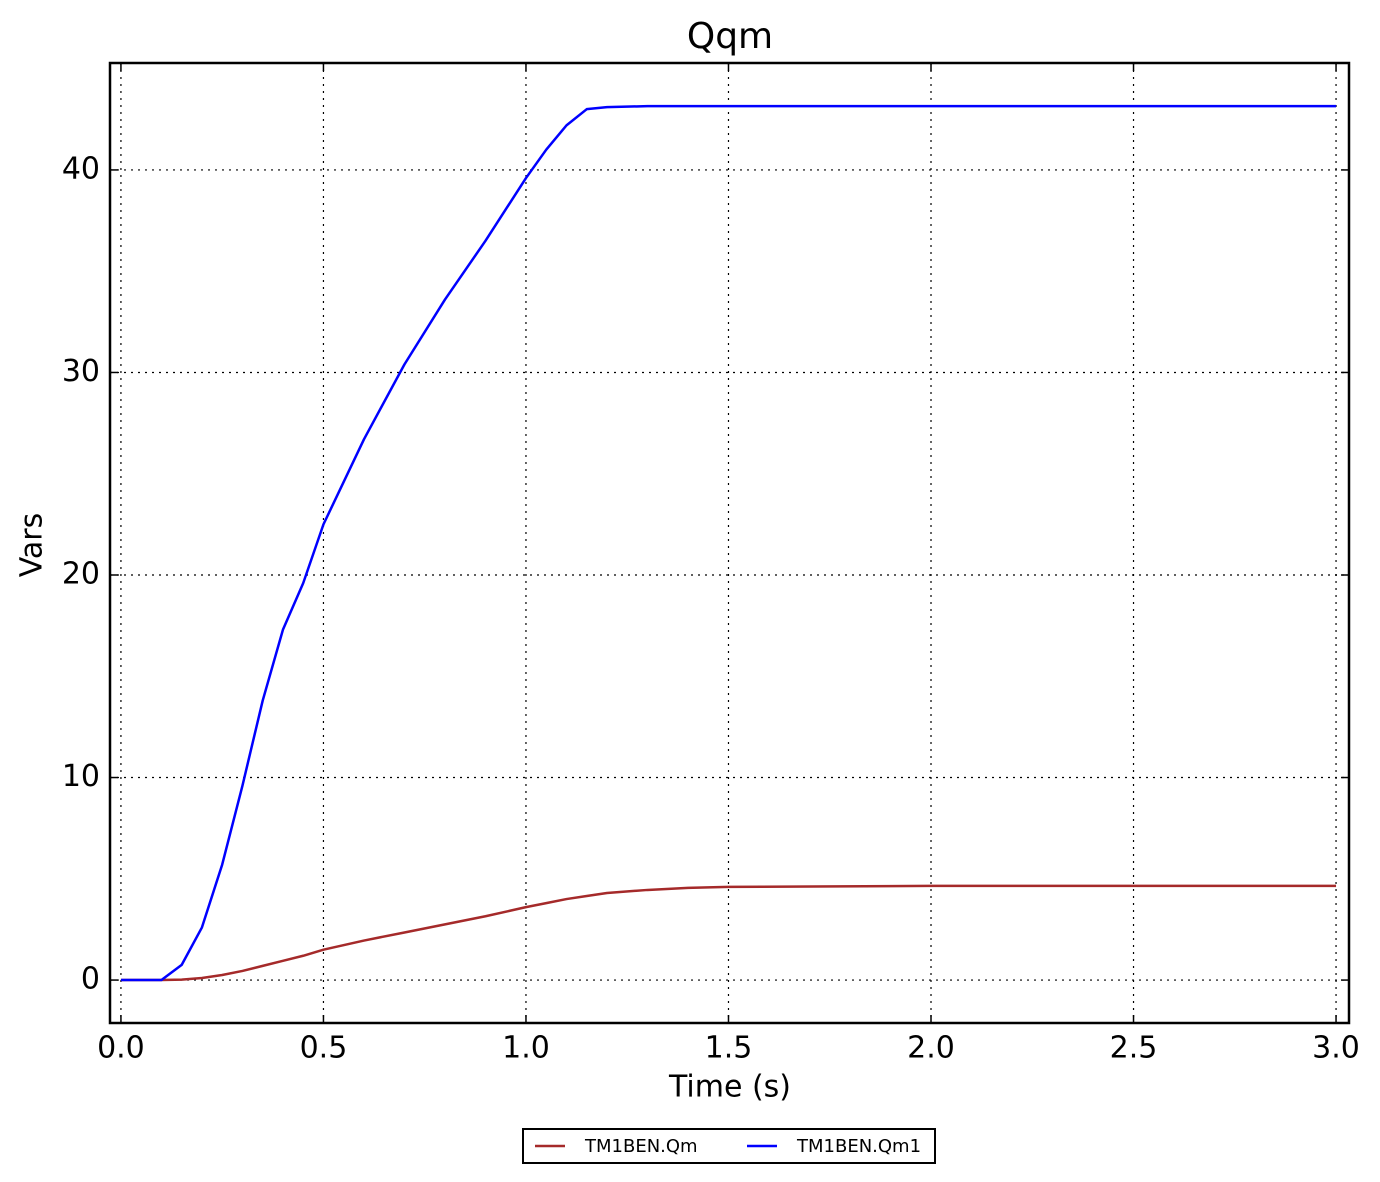 The width and height of the screenshot is (1380, 1182). I want to click on x-tick-label: 1.0, so click(526, 1048).